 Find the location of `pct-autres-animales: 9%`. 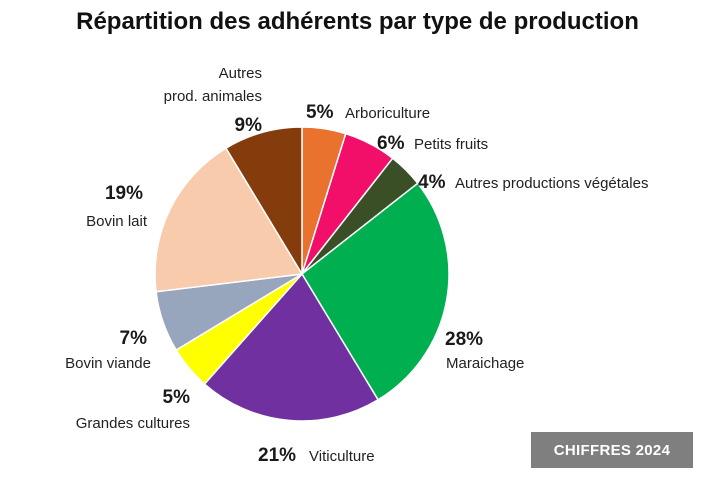

pct-autres-animales: 9% is located at coordinates (249, 125).